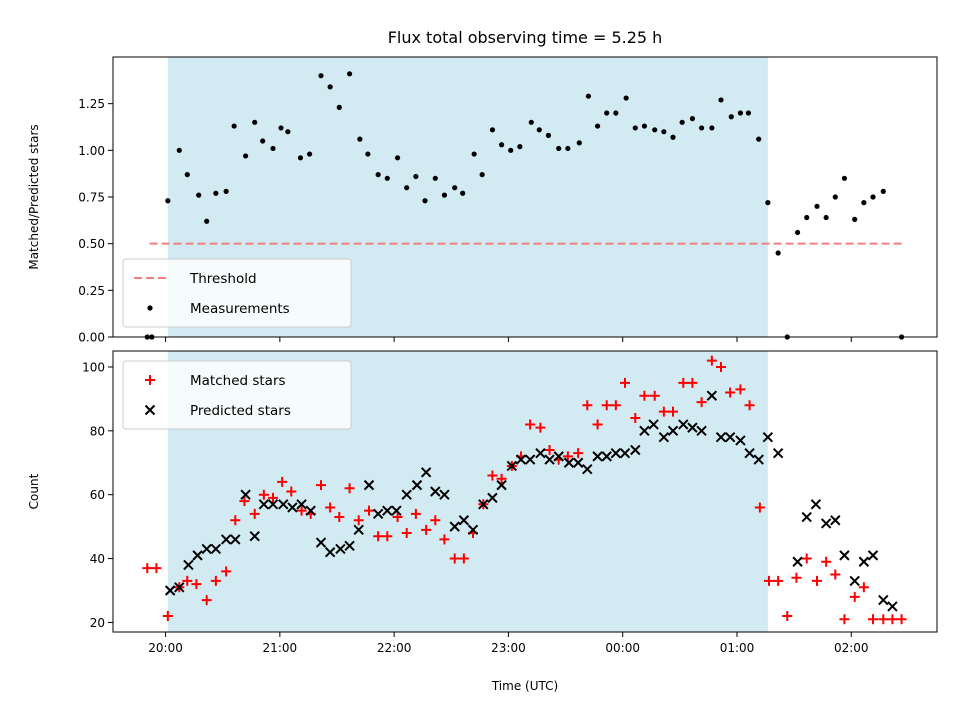 Image resolution: width=960 pixels, height=720 pixels. Describe the element at coordinates (91, 198) in the screenshot. I see `y-tick-label: 0.75` at that location.